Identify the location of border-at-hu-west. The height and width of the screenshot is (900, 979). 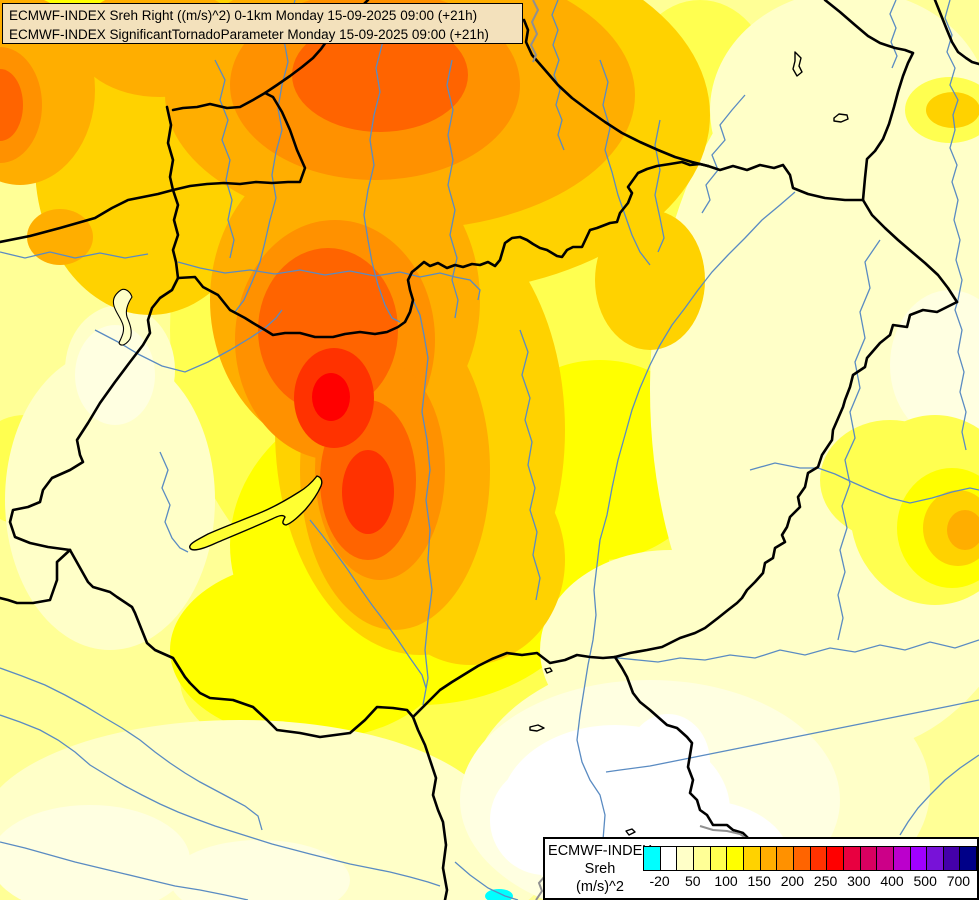
(94, 414).